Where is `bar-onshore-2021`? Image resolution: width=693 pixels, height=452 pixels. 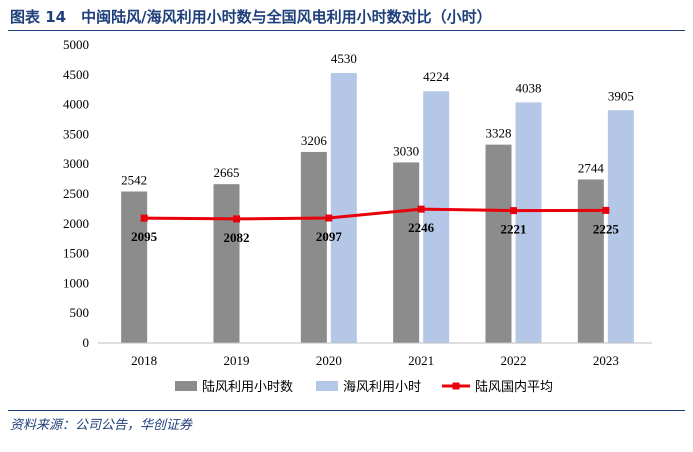 bar-onshore-2021 is located at coordinates (406, 252).